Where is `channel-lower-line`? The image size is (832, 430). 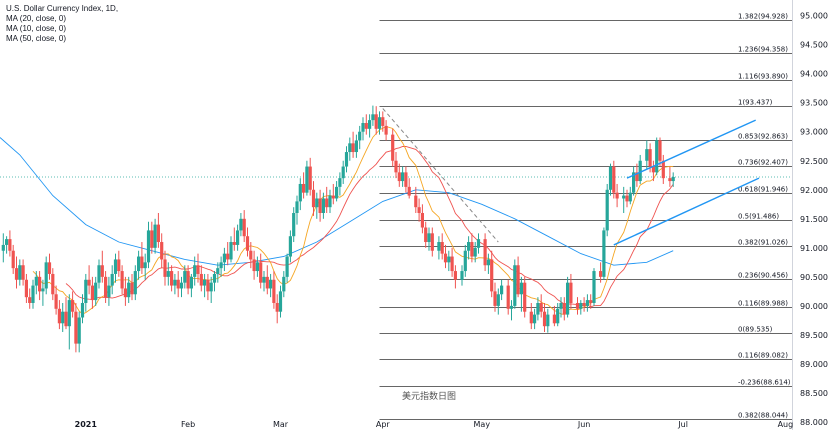
channel-lower-line is located at coordinates (686, 211).